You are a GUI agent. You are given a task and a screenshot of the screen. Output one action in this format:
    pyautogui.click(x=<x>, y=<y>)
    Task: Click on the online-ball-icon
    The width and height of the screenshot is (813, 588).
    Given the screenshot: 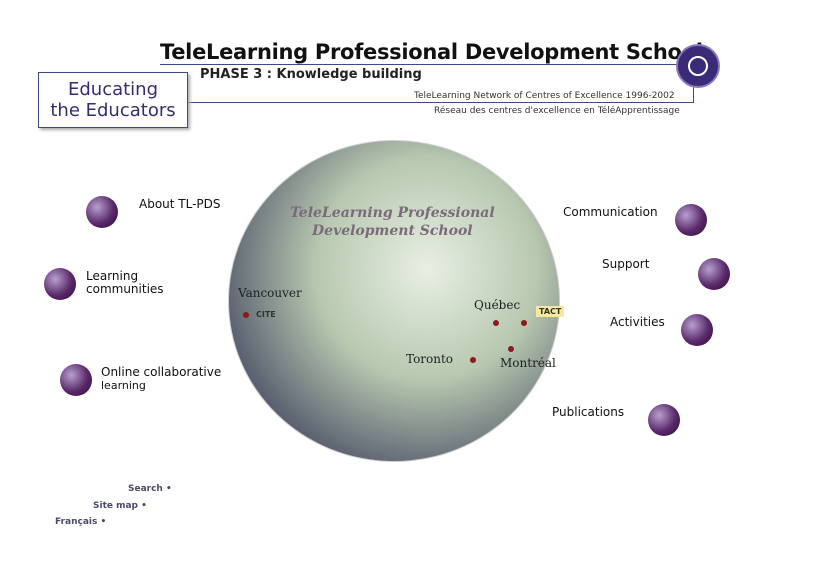 What is the action you would take?
    pyautogui.click(x=76, y=380)
    